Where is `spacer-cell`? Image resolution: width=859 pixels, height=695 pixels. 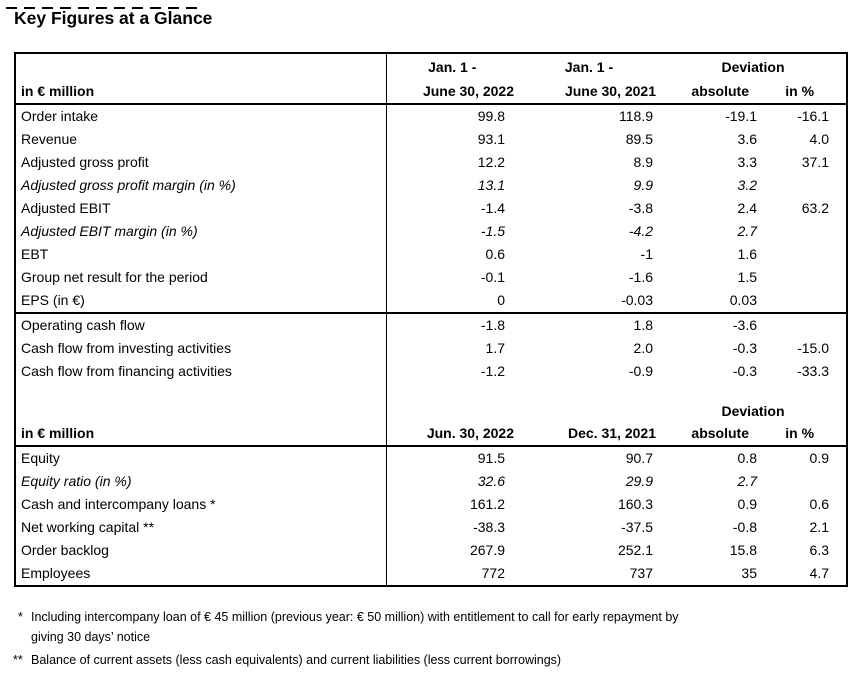
spacer-cell is located at coordinates (201, 391).